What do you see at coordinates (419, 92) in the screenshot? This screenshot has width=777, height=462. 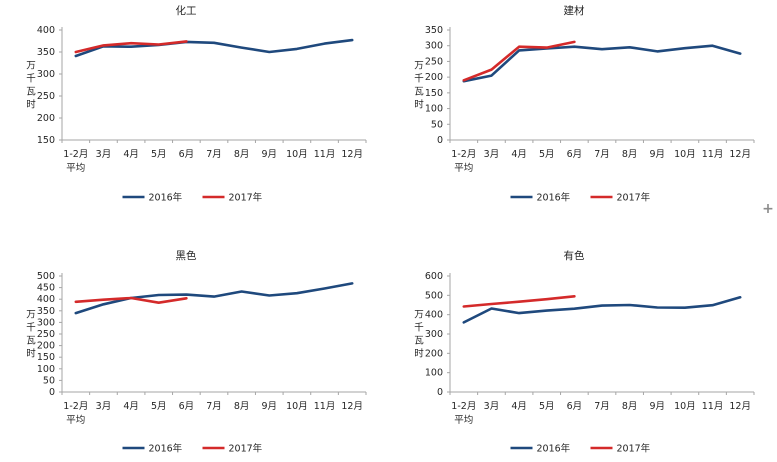 I see `y-axis-title: 瓦` at bounding box center [419, 92].